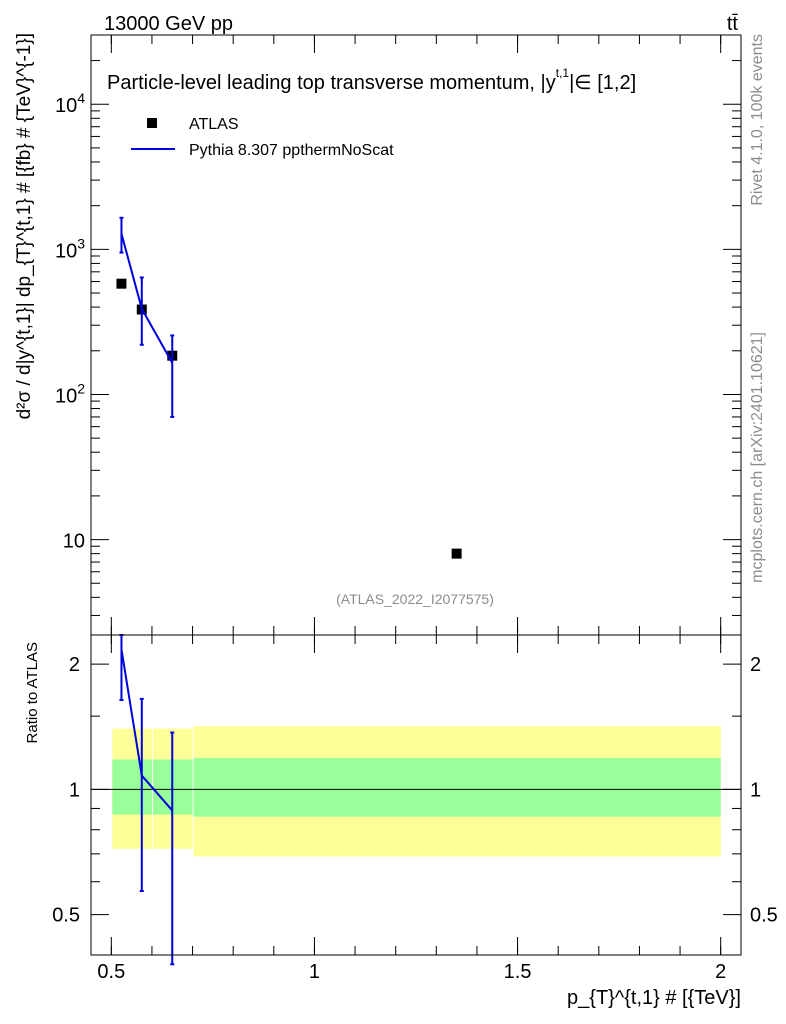 The height and width of the screenshot is (1024, 786). Describe the element at coordinates (147, 298) in the screenshot. I see `pythia-line` at that location.